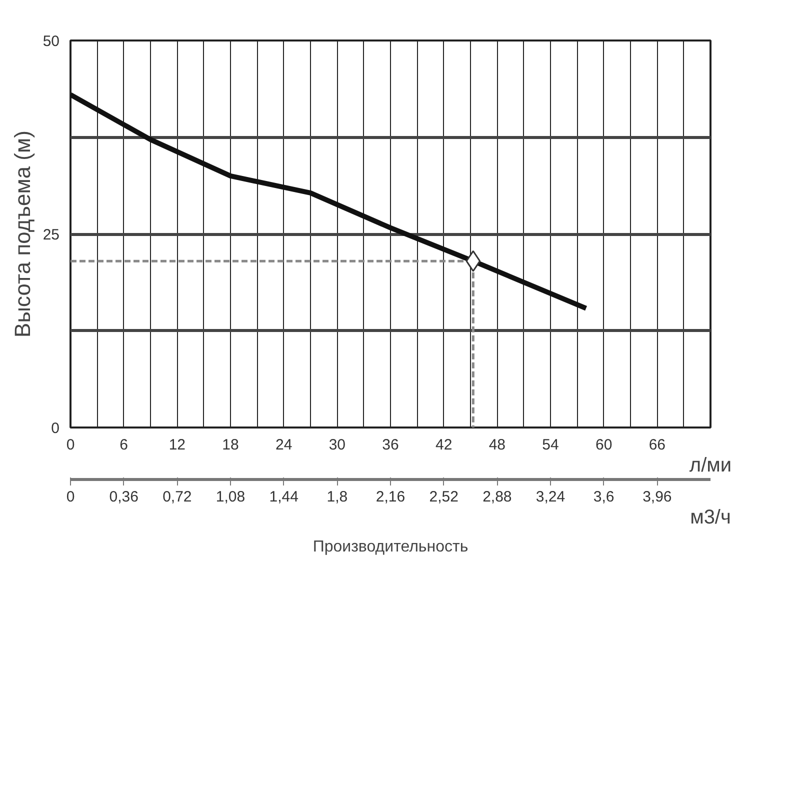 This screenshot has height=800, width=800. I want to click on x2-tick-label: 3,24, so click(551, 497).